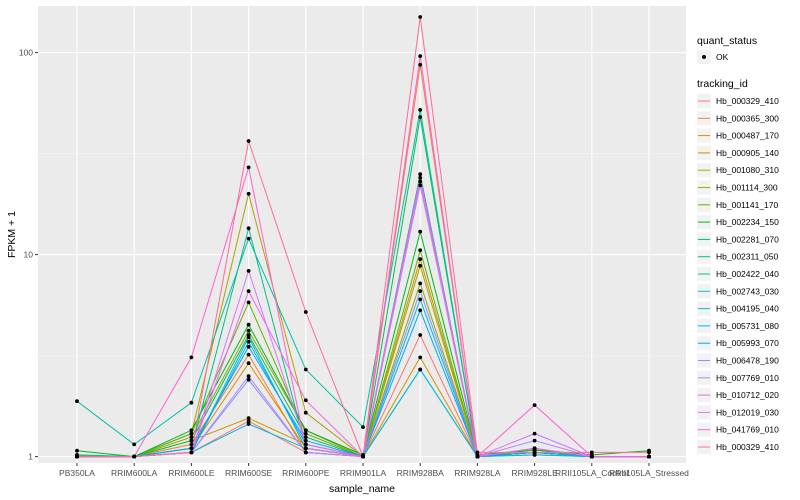 Image resolution: width=800 pixels, height=500 pixels. Describe the element at coordinates (649, 473) in the screenshot. I see `x-tick-label: RRII105LA_Stressed` at that location.